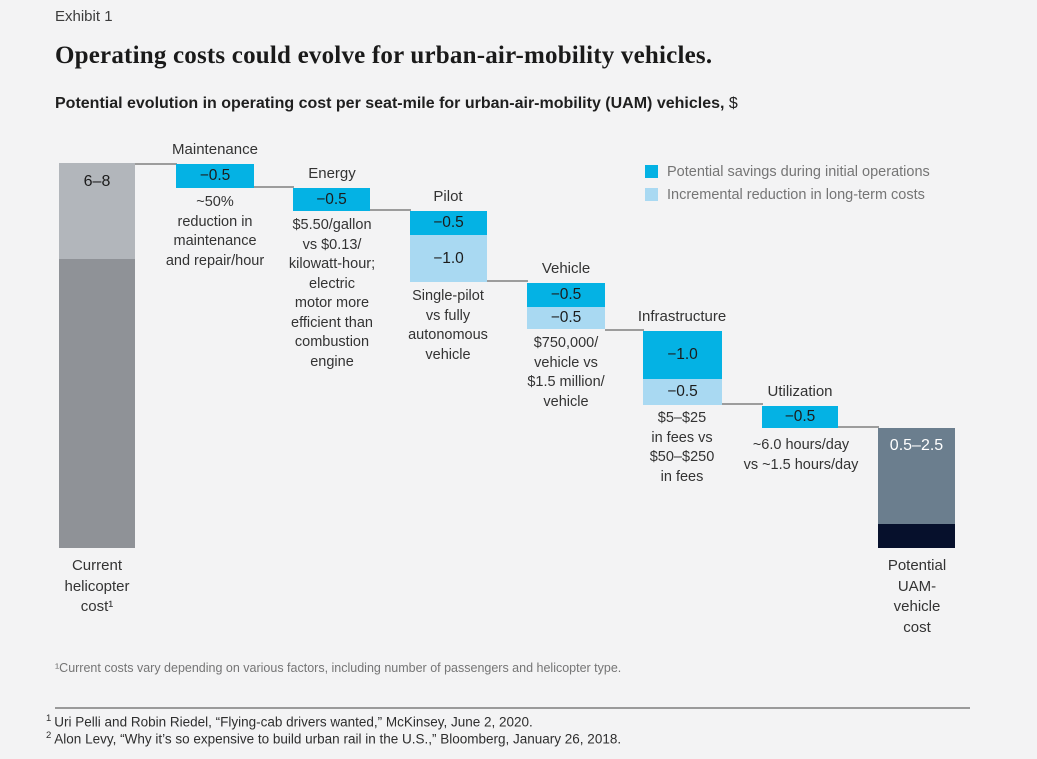  What do you see at coordinates (651, 194) in the screenshot?
I see `legend-swatch-longterm-icon` at bounding box center [651, 194].